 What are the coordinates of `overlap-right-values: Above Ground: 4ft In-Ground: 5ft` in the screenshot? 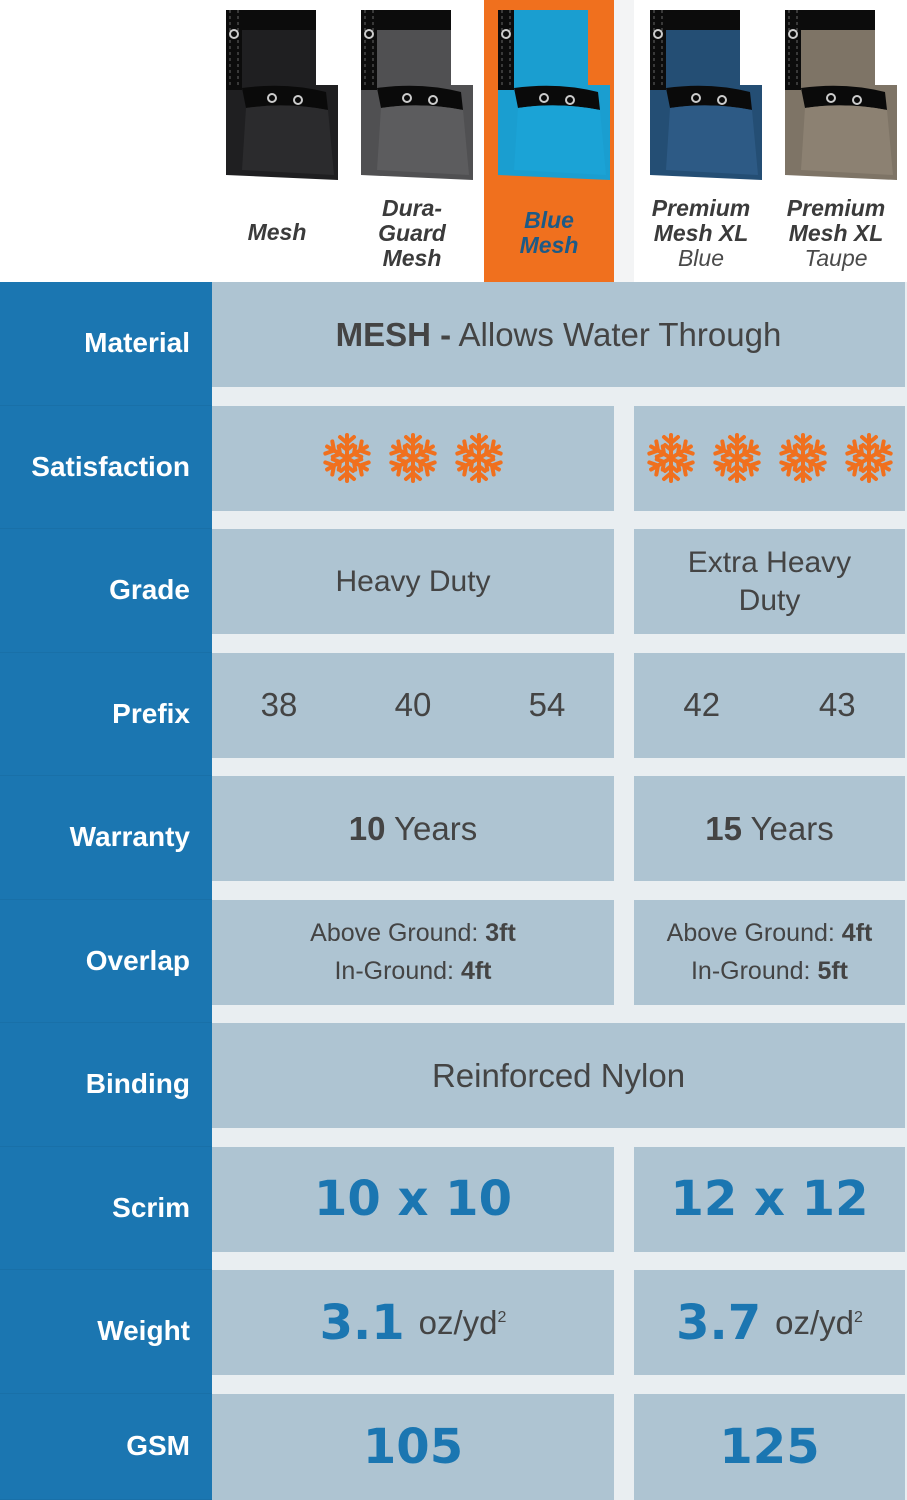 It's located at (770, 952).